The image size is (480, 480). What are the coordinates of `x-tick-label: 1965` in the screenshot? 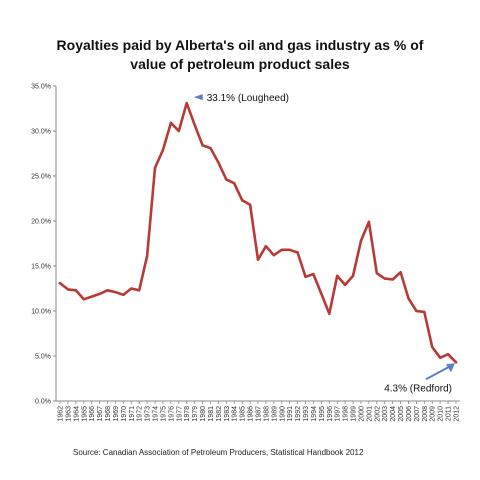 It's located at (84, 414).